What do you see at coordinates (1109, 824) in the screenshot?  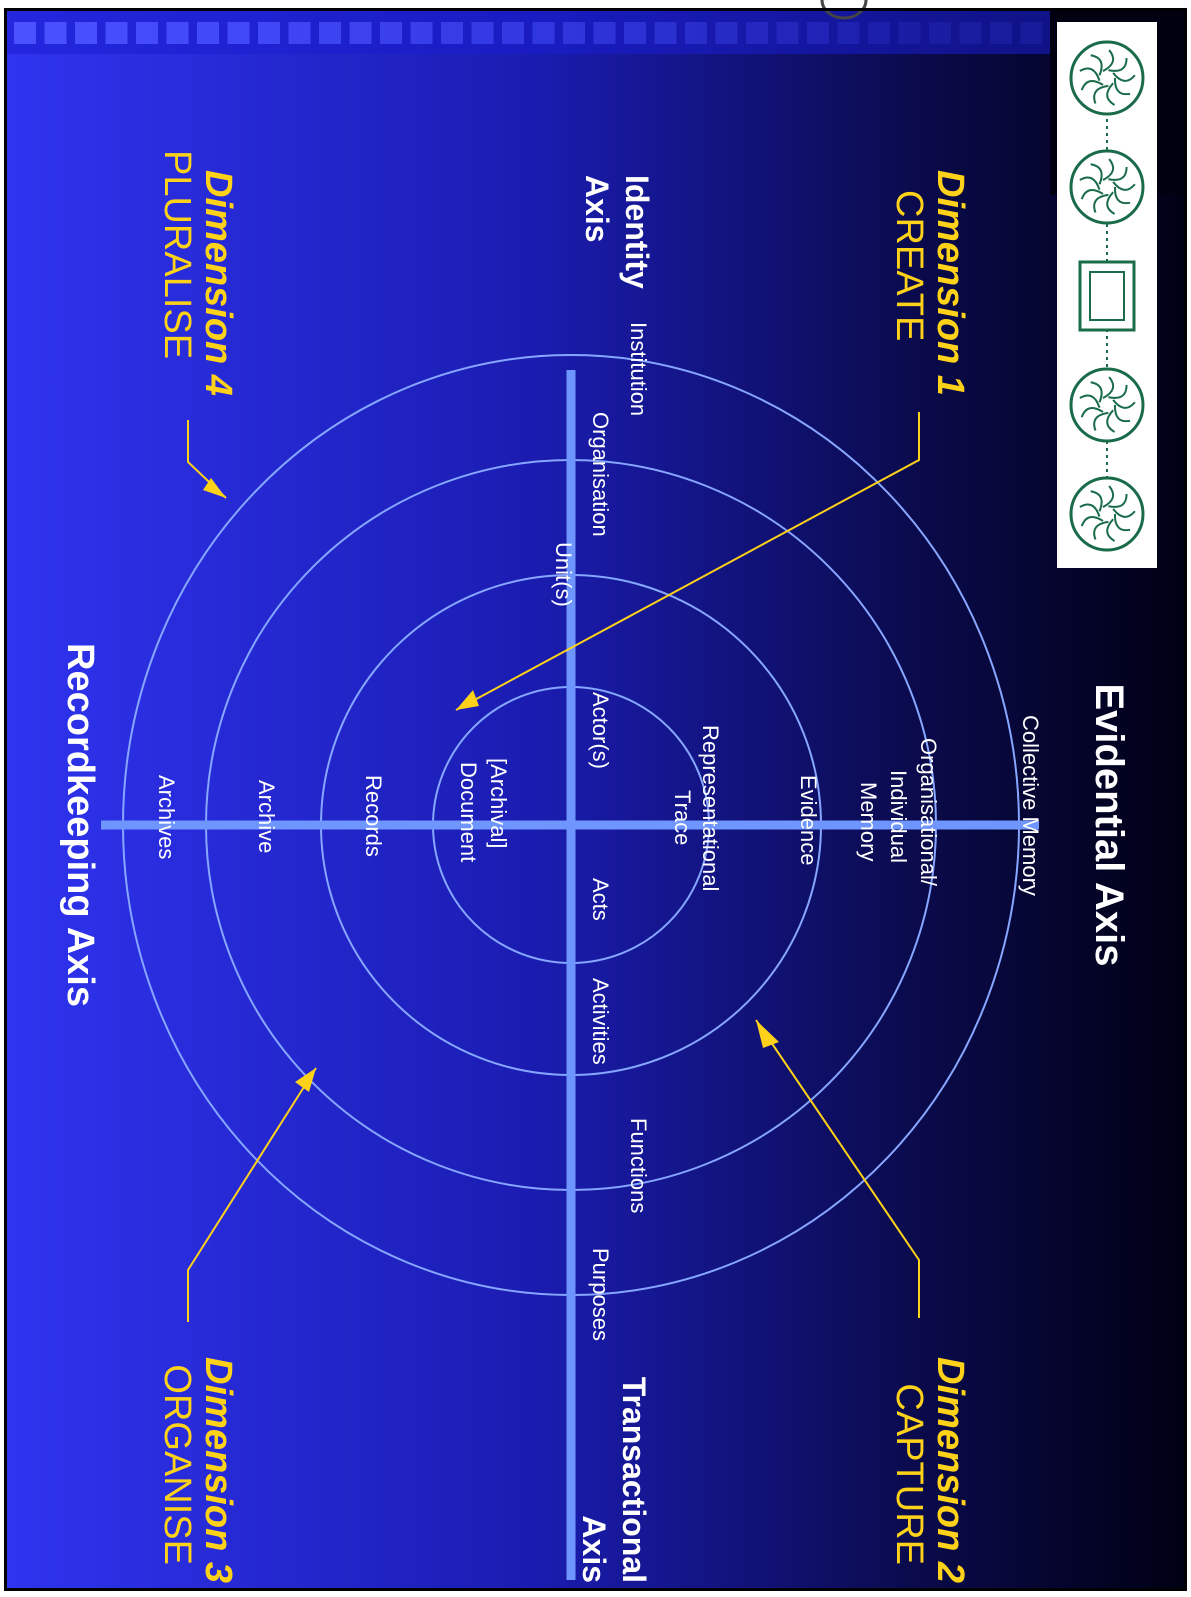 I see `evidential-axis-label: Evidential Axis` at bounding box center [1109, 824].